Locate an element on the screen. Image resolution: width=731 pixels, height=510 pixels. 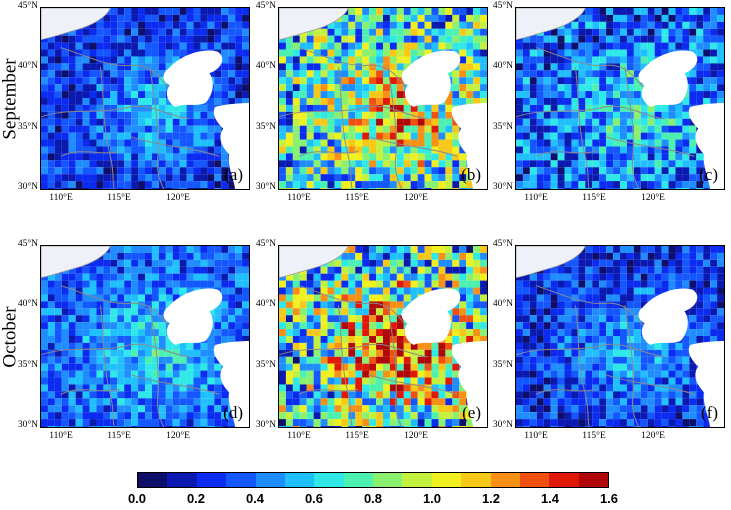
panel-letter: (a) is located at coordinates (233, 174).